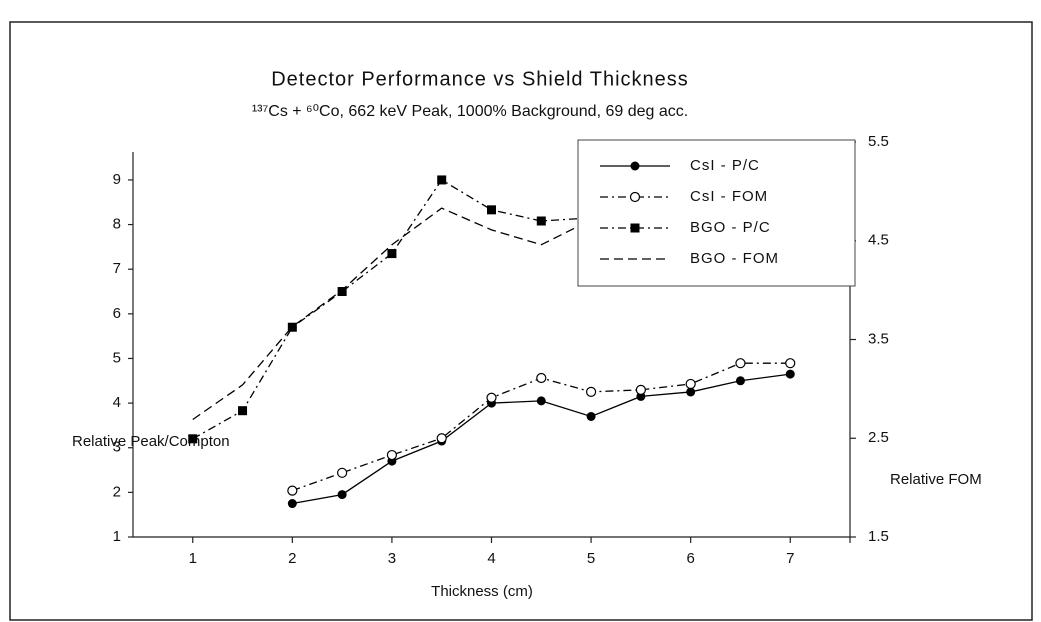 The image size is (1041, 622). I want to click on y-tick-label: 7, so click(117, 268).